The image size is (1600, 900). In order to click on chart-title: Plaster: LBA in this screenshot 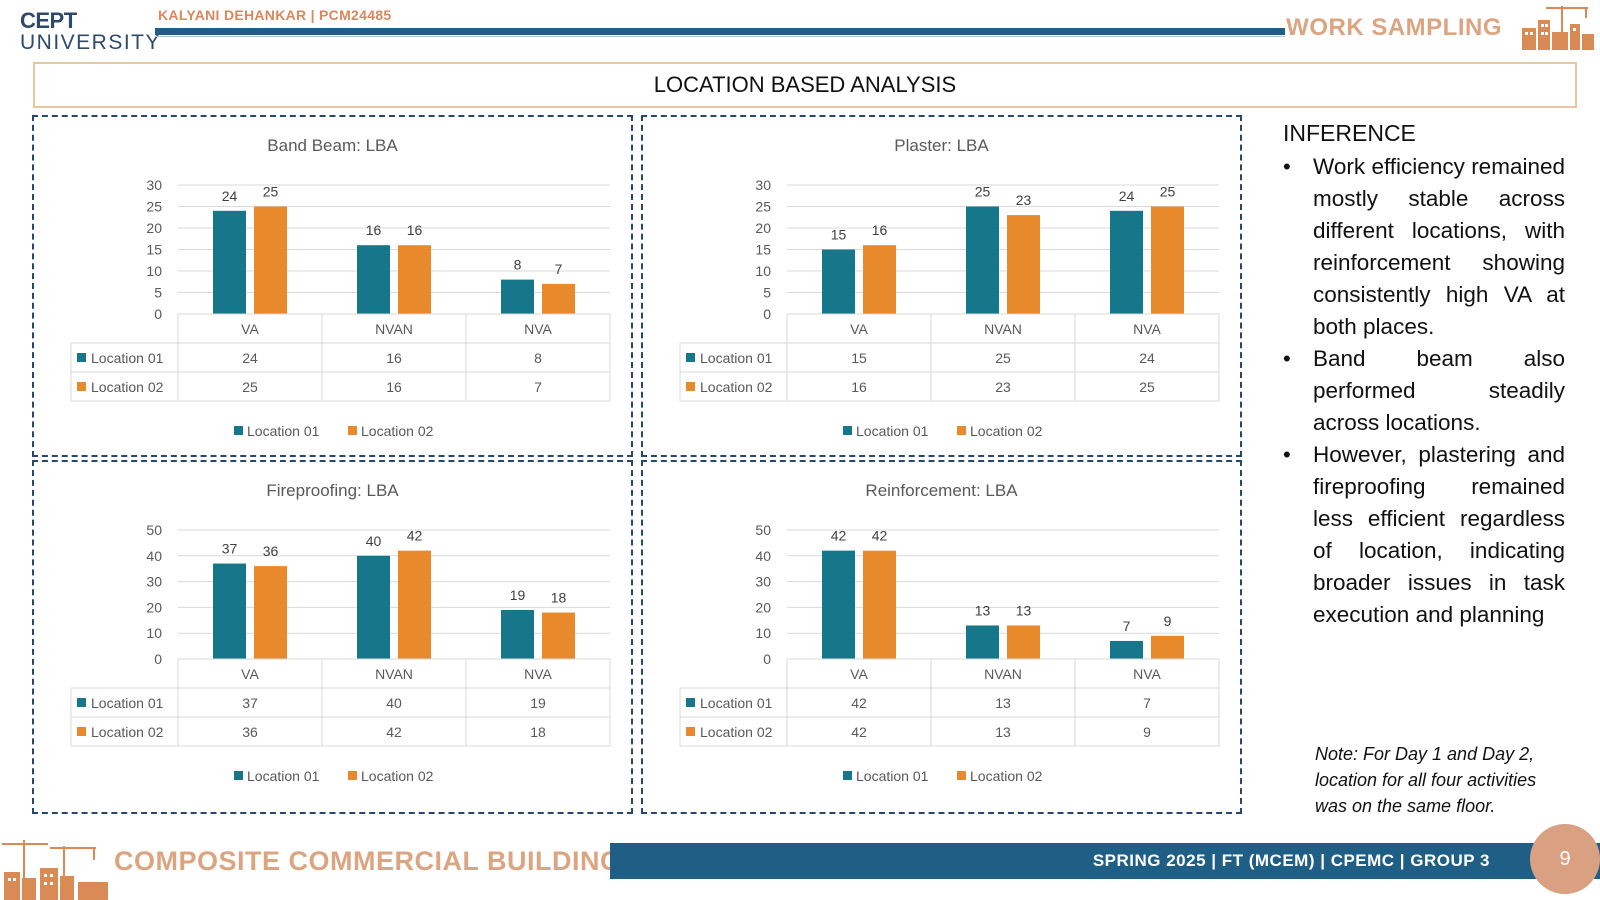, I will do `click(941, 145)`.